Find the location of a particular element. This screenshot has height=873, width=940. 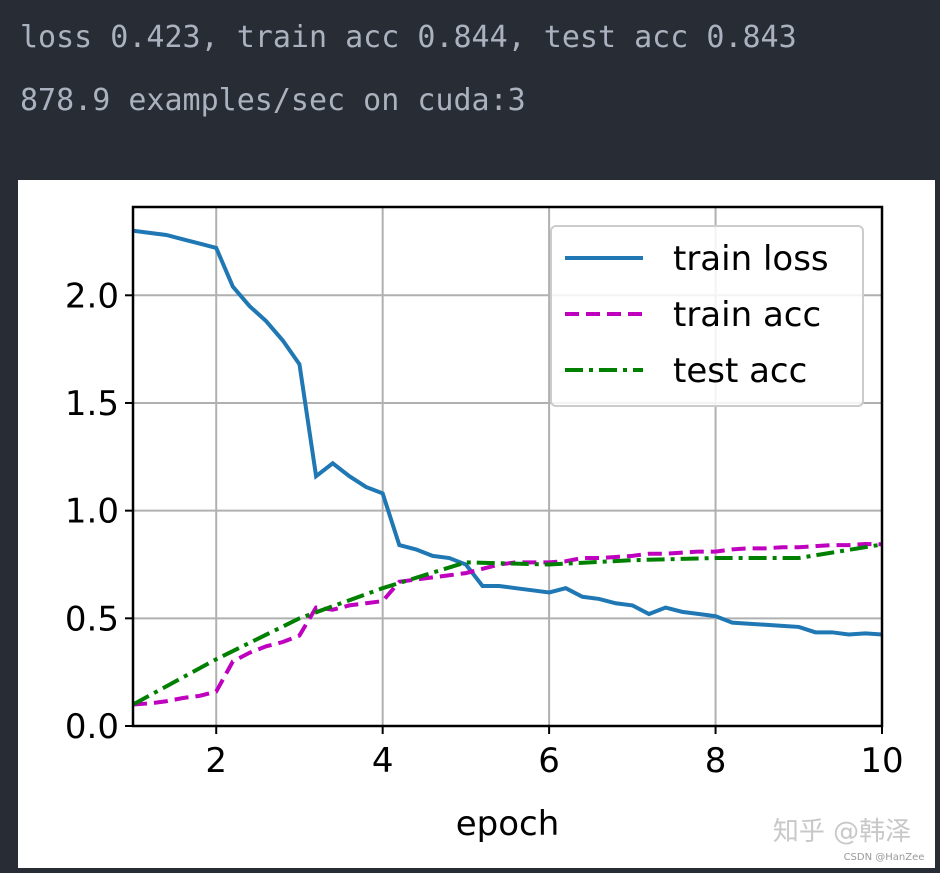

x-tick-label: 10 is located at coordinates (881, 761).